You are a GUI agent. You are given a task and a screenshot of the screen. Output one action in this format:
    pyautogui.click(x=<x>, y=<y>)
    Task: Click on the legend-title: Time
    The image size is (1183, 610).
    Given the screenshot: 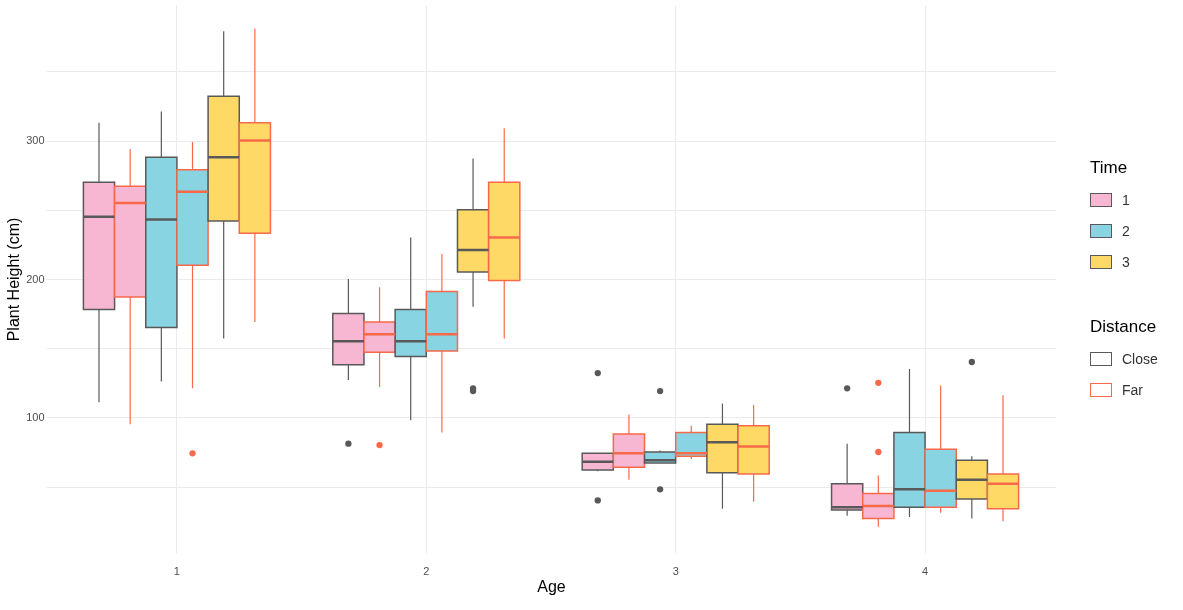 What is the action you would take?
    pyautogui.click(x=1109, y=168)
    